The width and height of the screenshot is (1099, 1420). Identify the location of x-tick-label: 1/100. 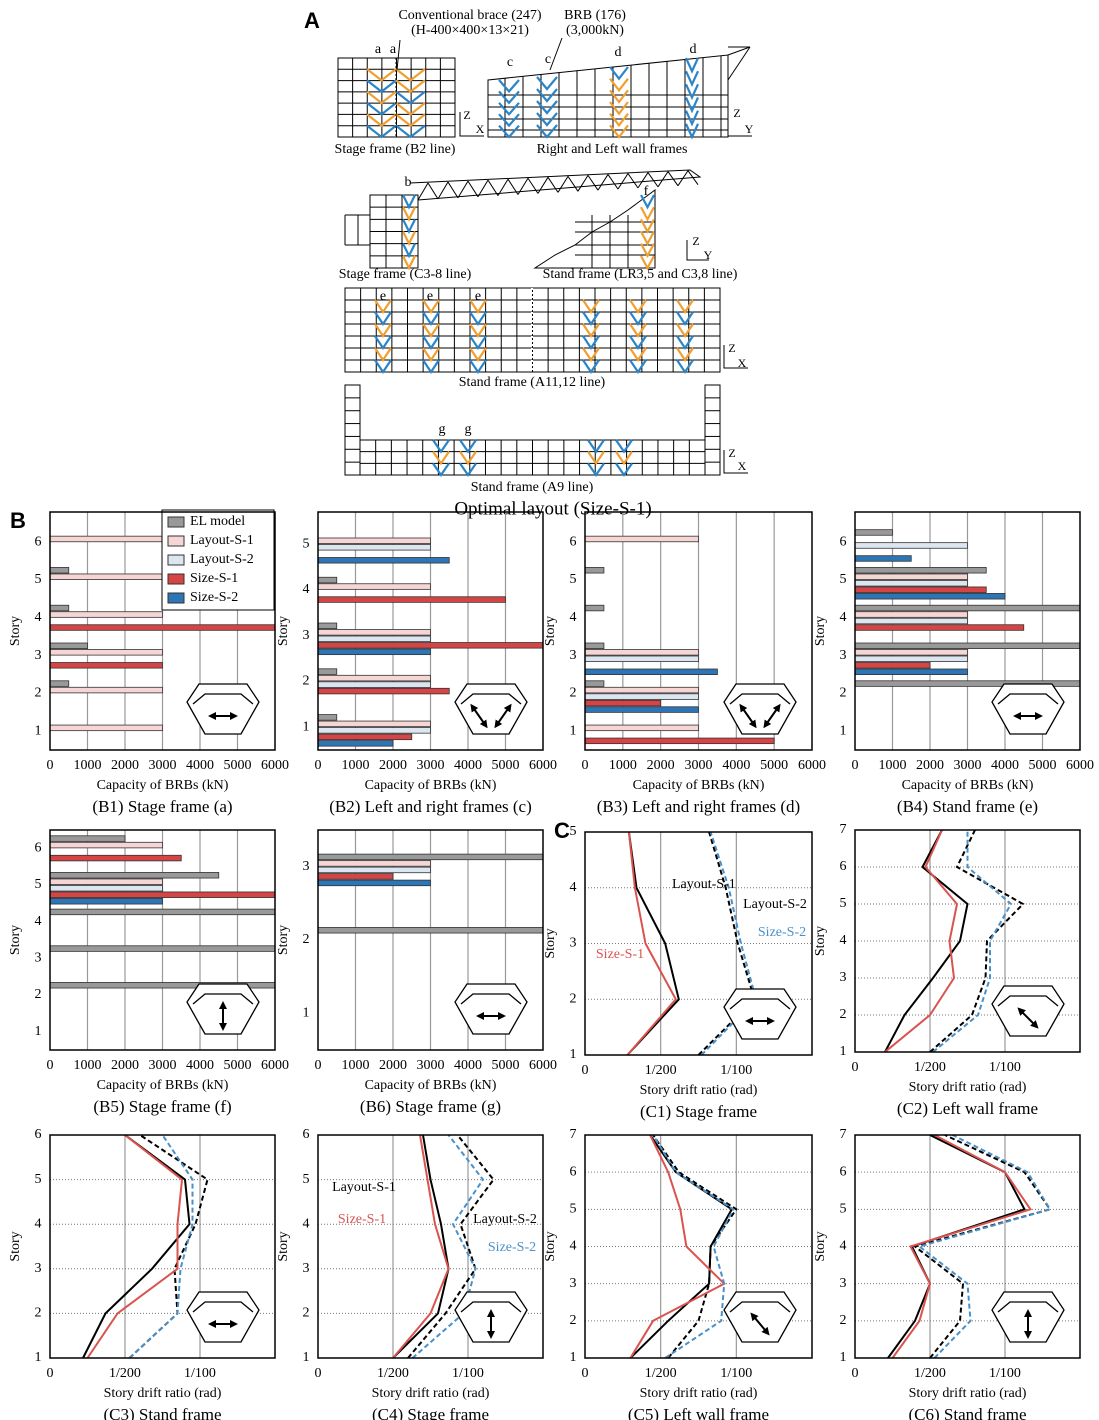
(736, 1373).